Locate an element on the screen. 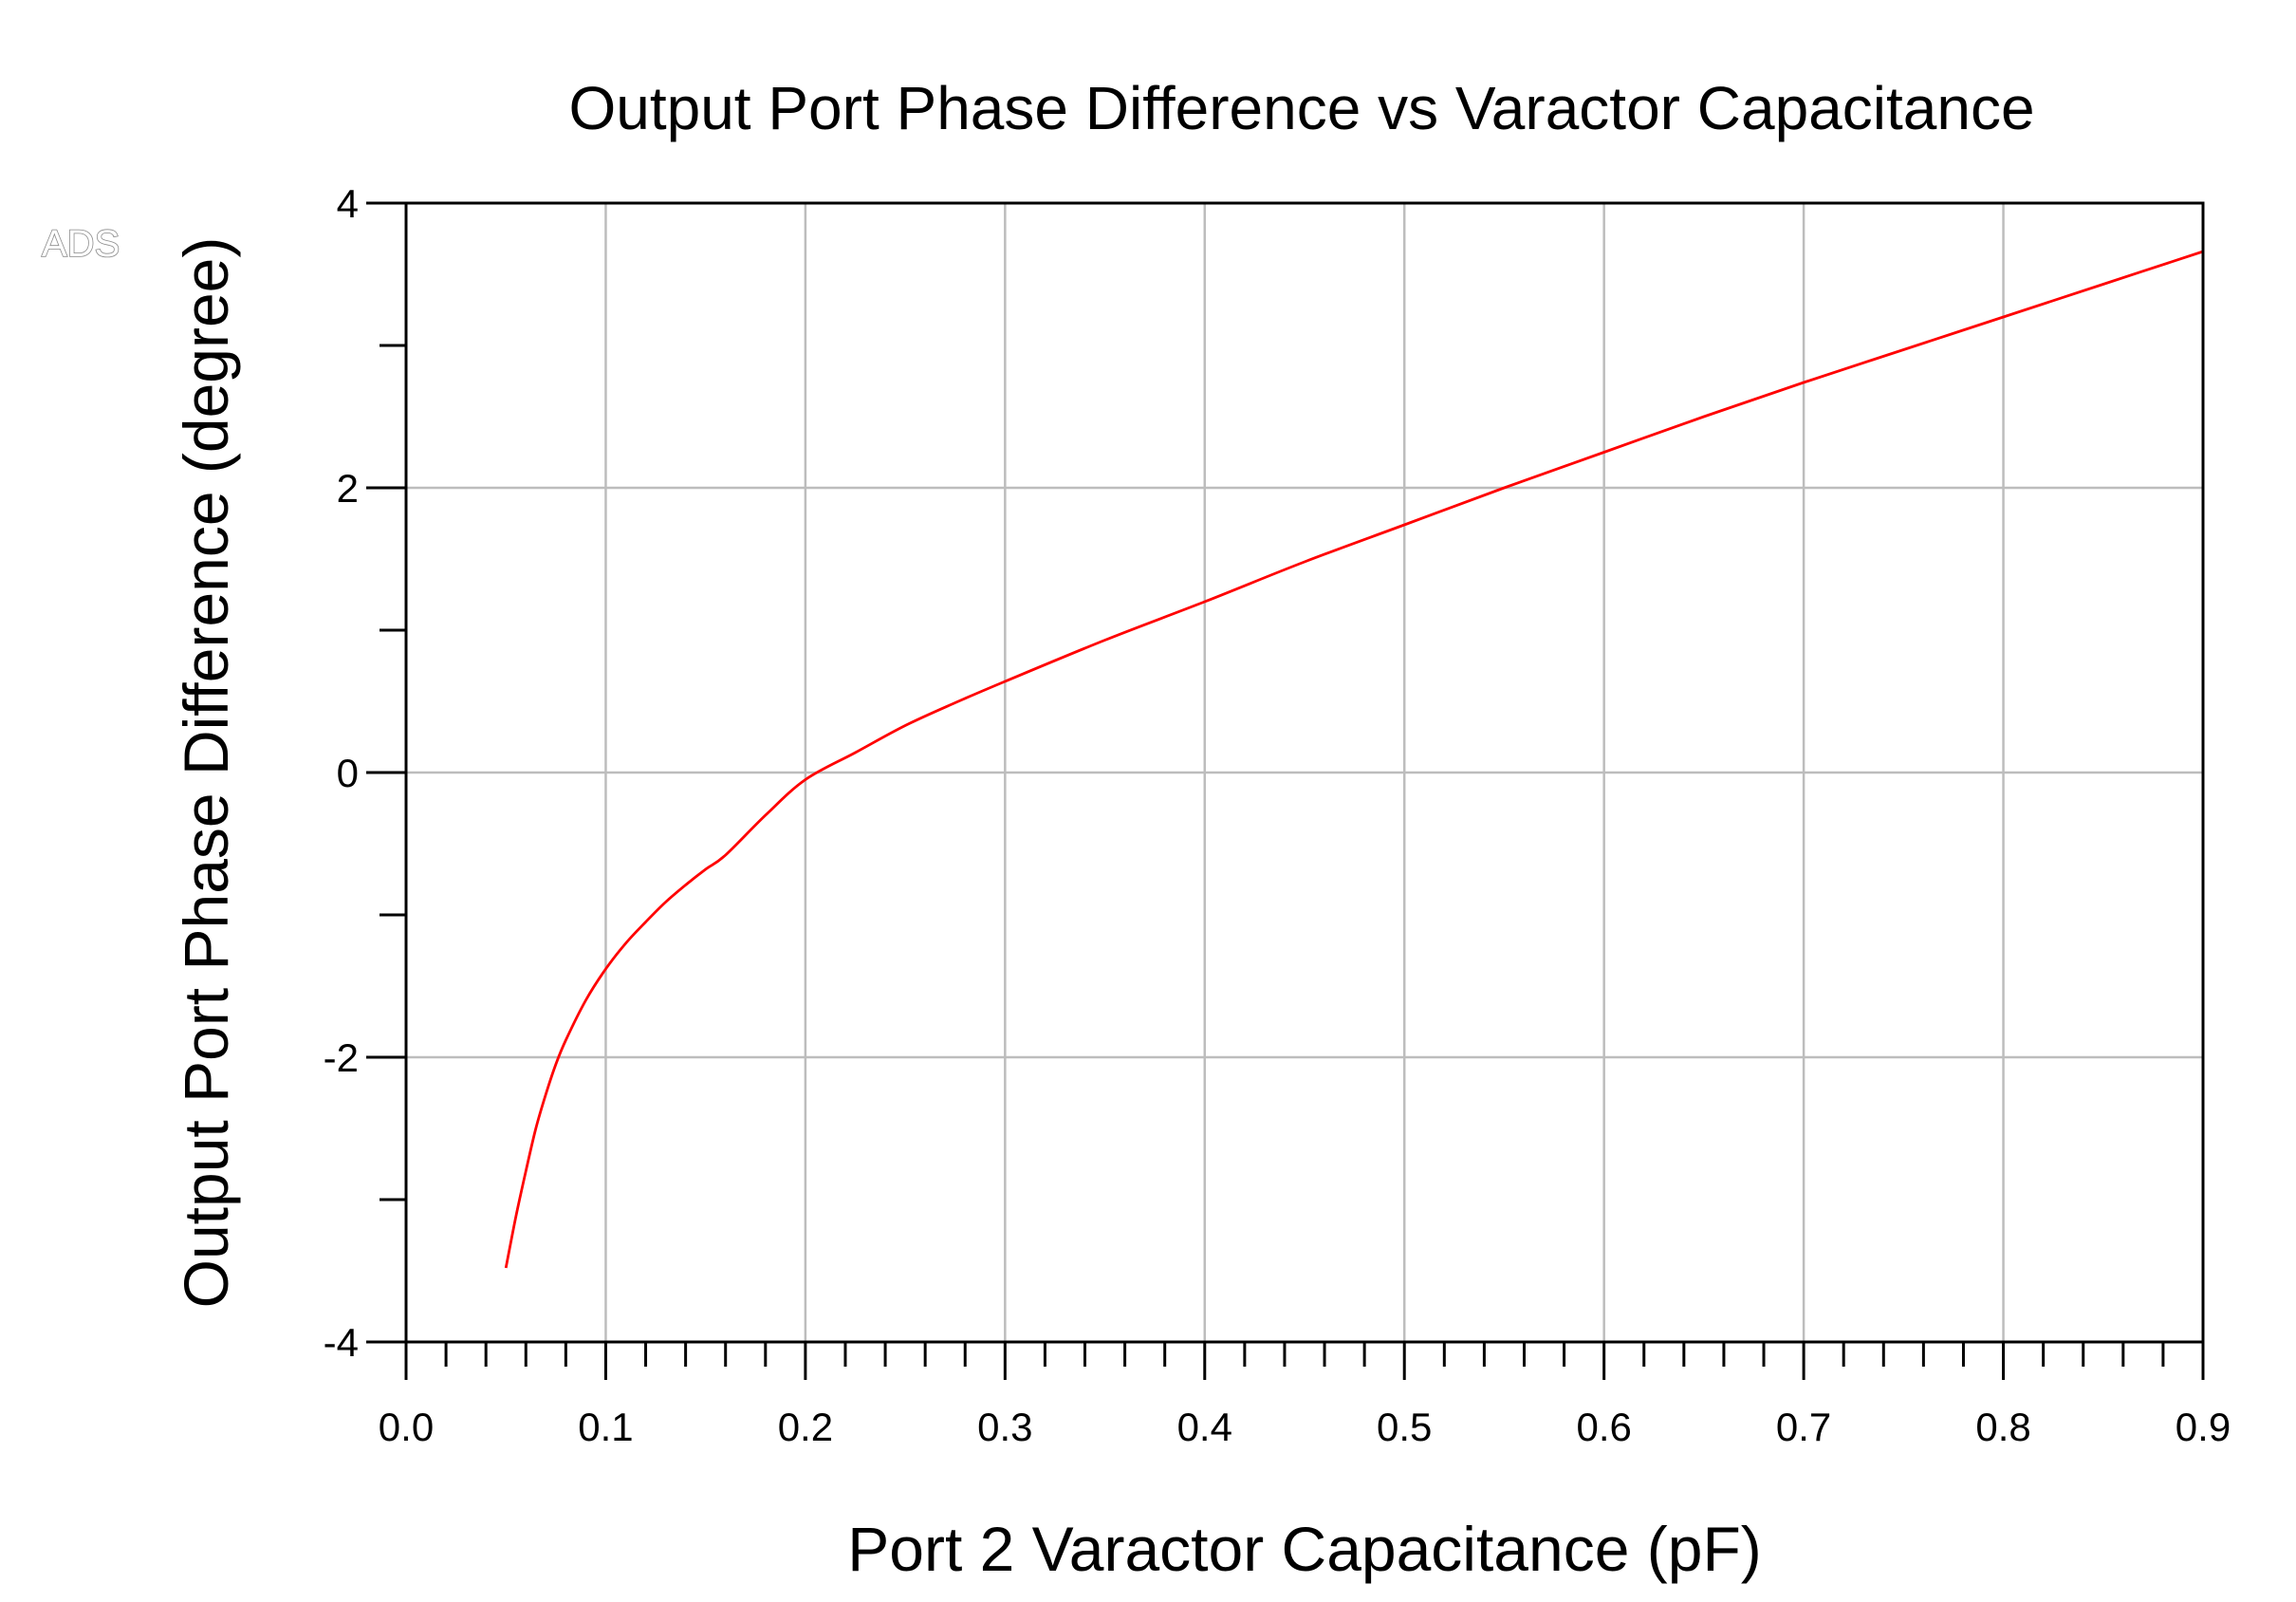 This screenshot has width=2296, height=1602. x-axis-label: Port 2 Varactor Capacitance (pF) is located at coordinates (1304, 1549).